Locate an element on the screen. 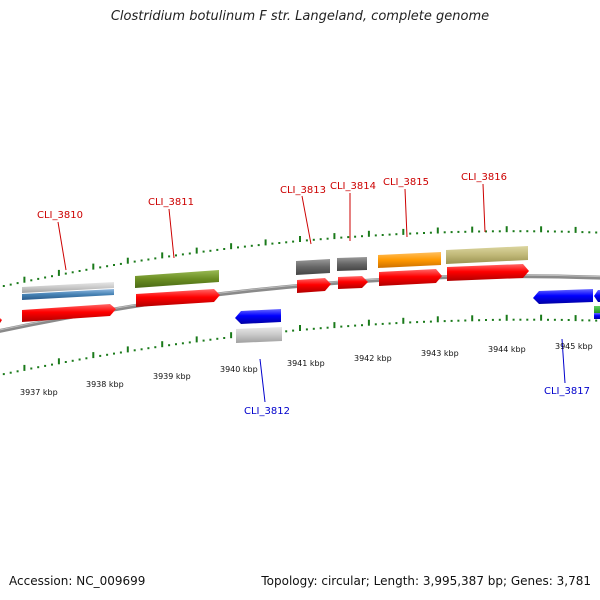 Image resolution: width=600 pixels, height=600 pixels. gene-label: CLI_3814 is located at coordinates (353, 186).